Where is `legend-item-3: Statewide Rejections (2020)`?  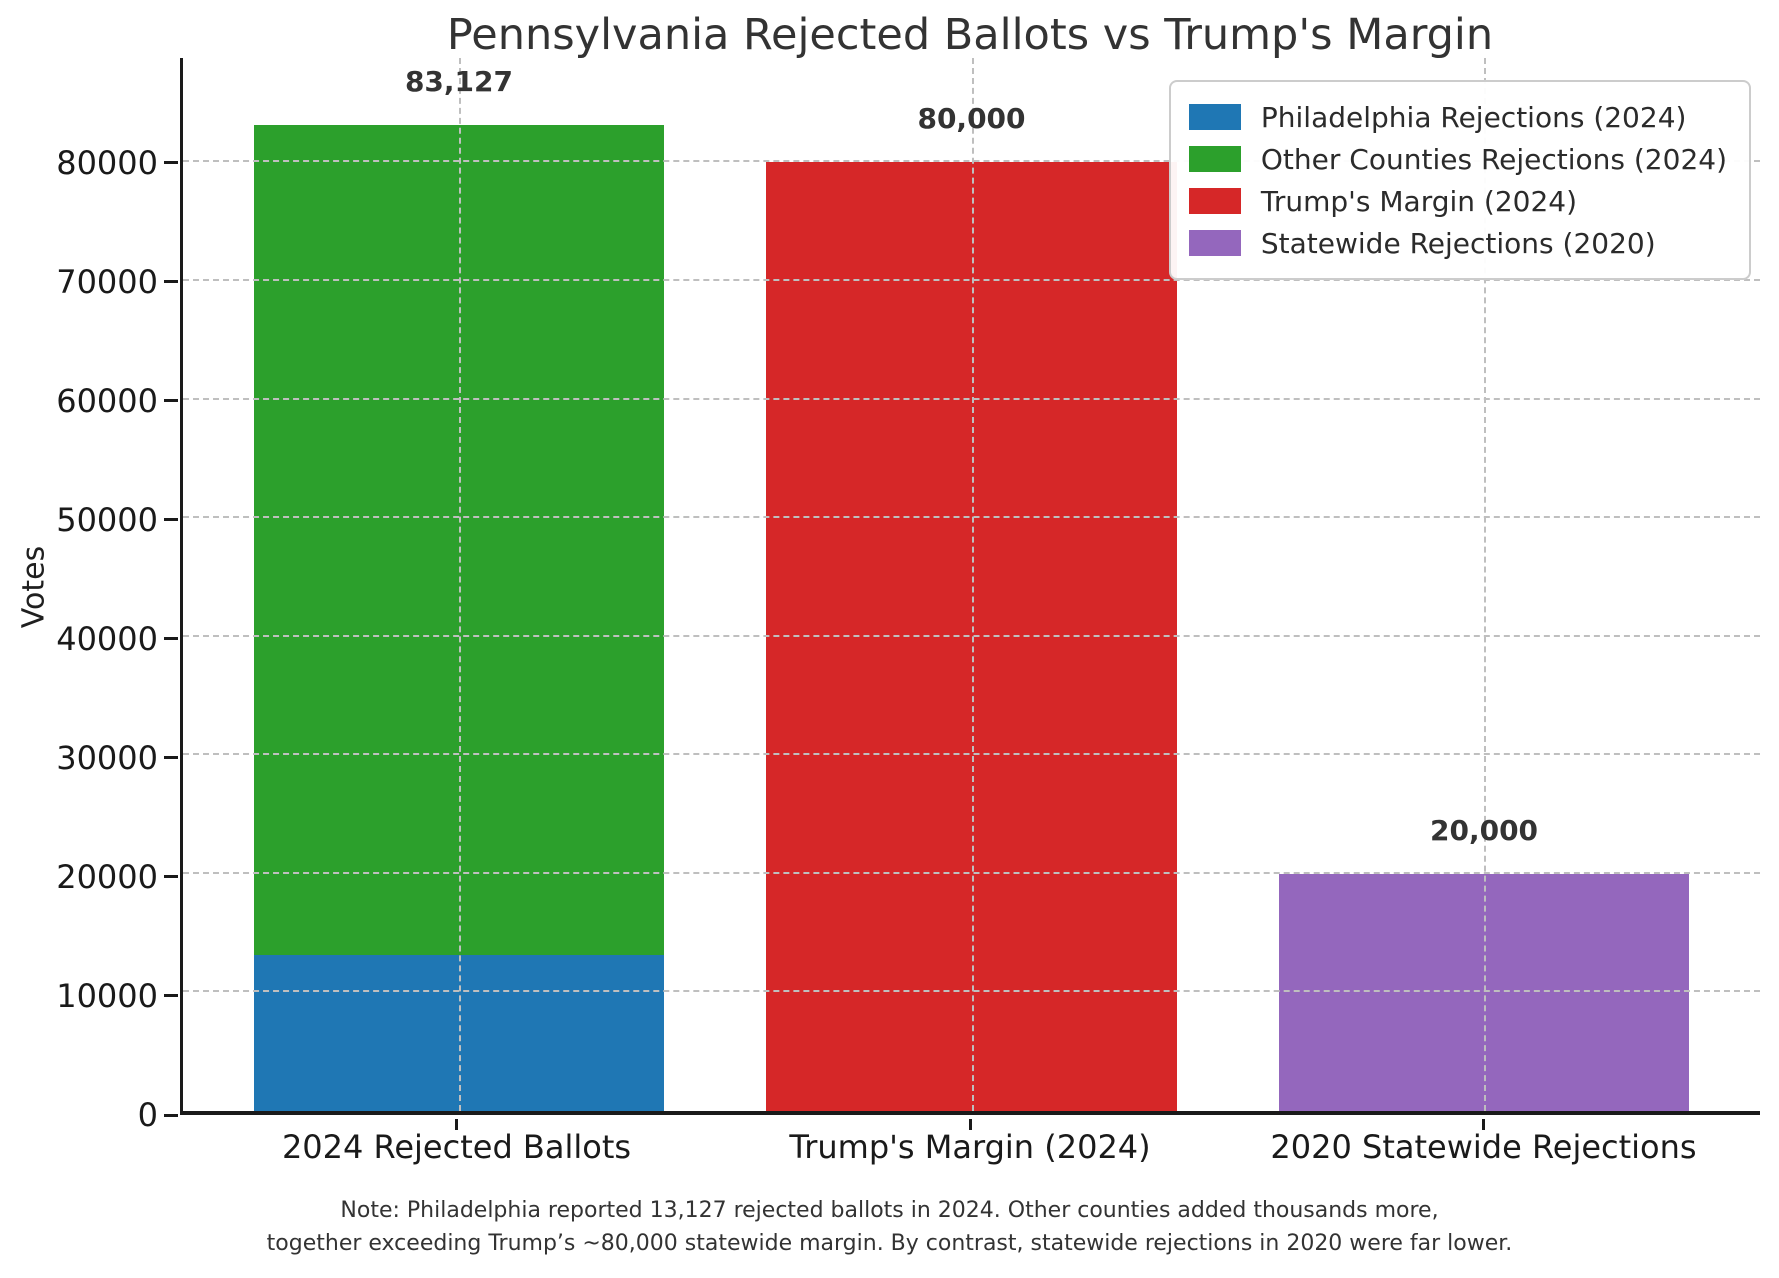
legend-item-3: Statewide Rejections (2020) is located at coordinates (1457, 243).